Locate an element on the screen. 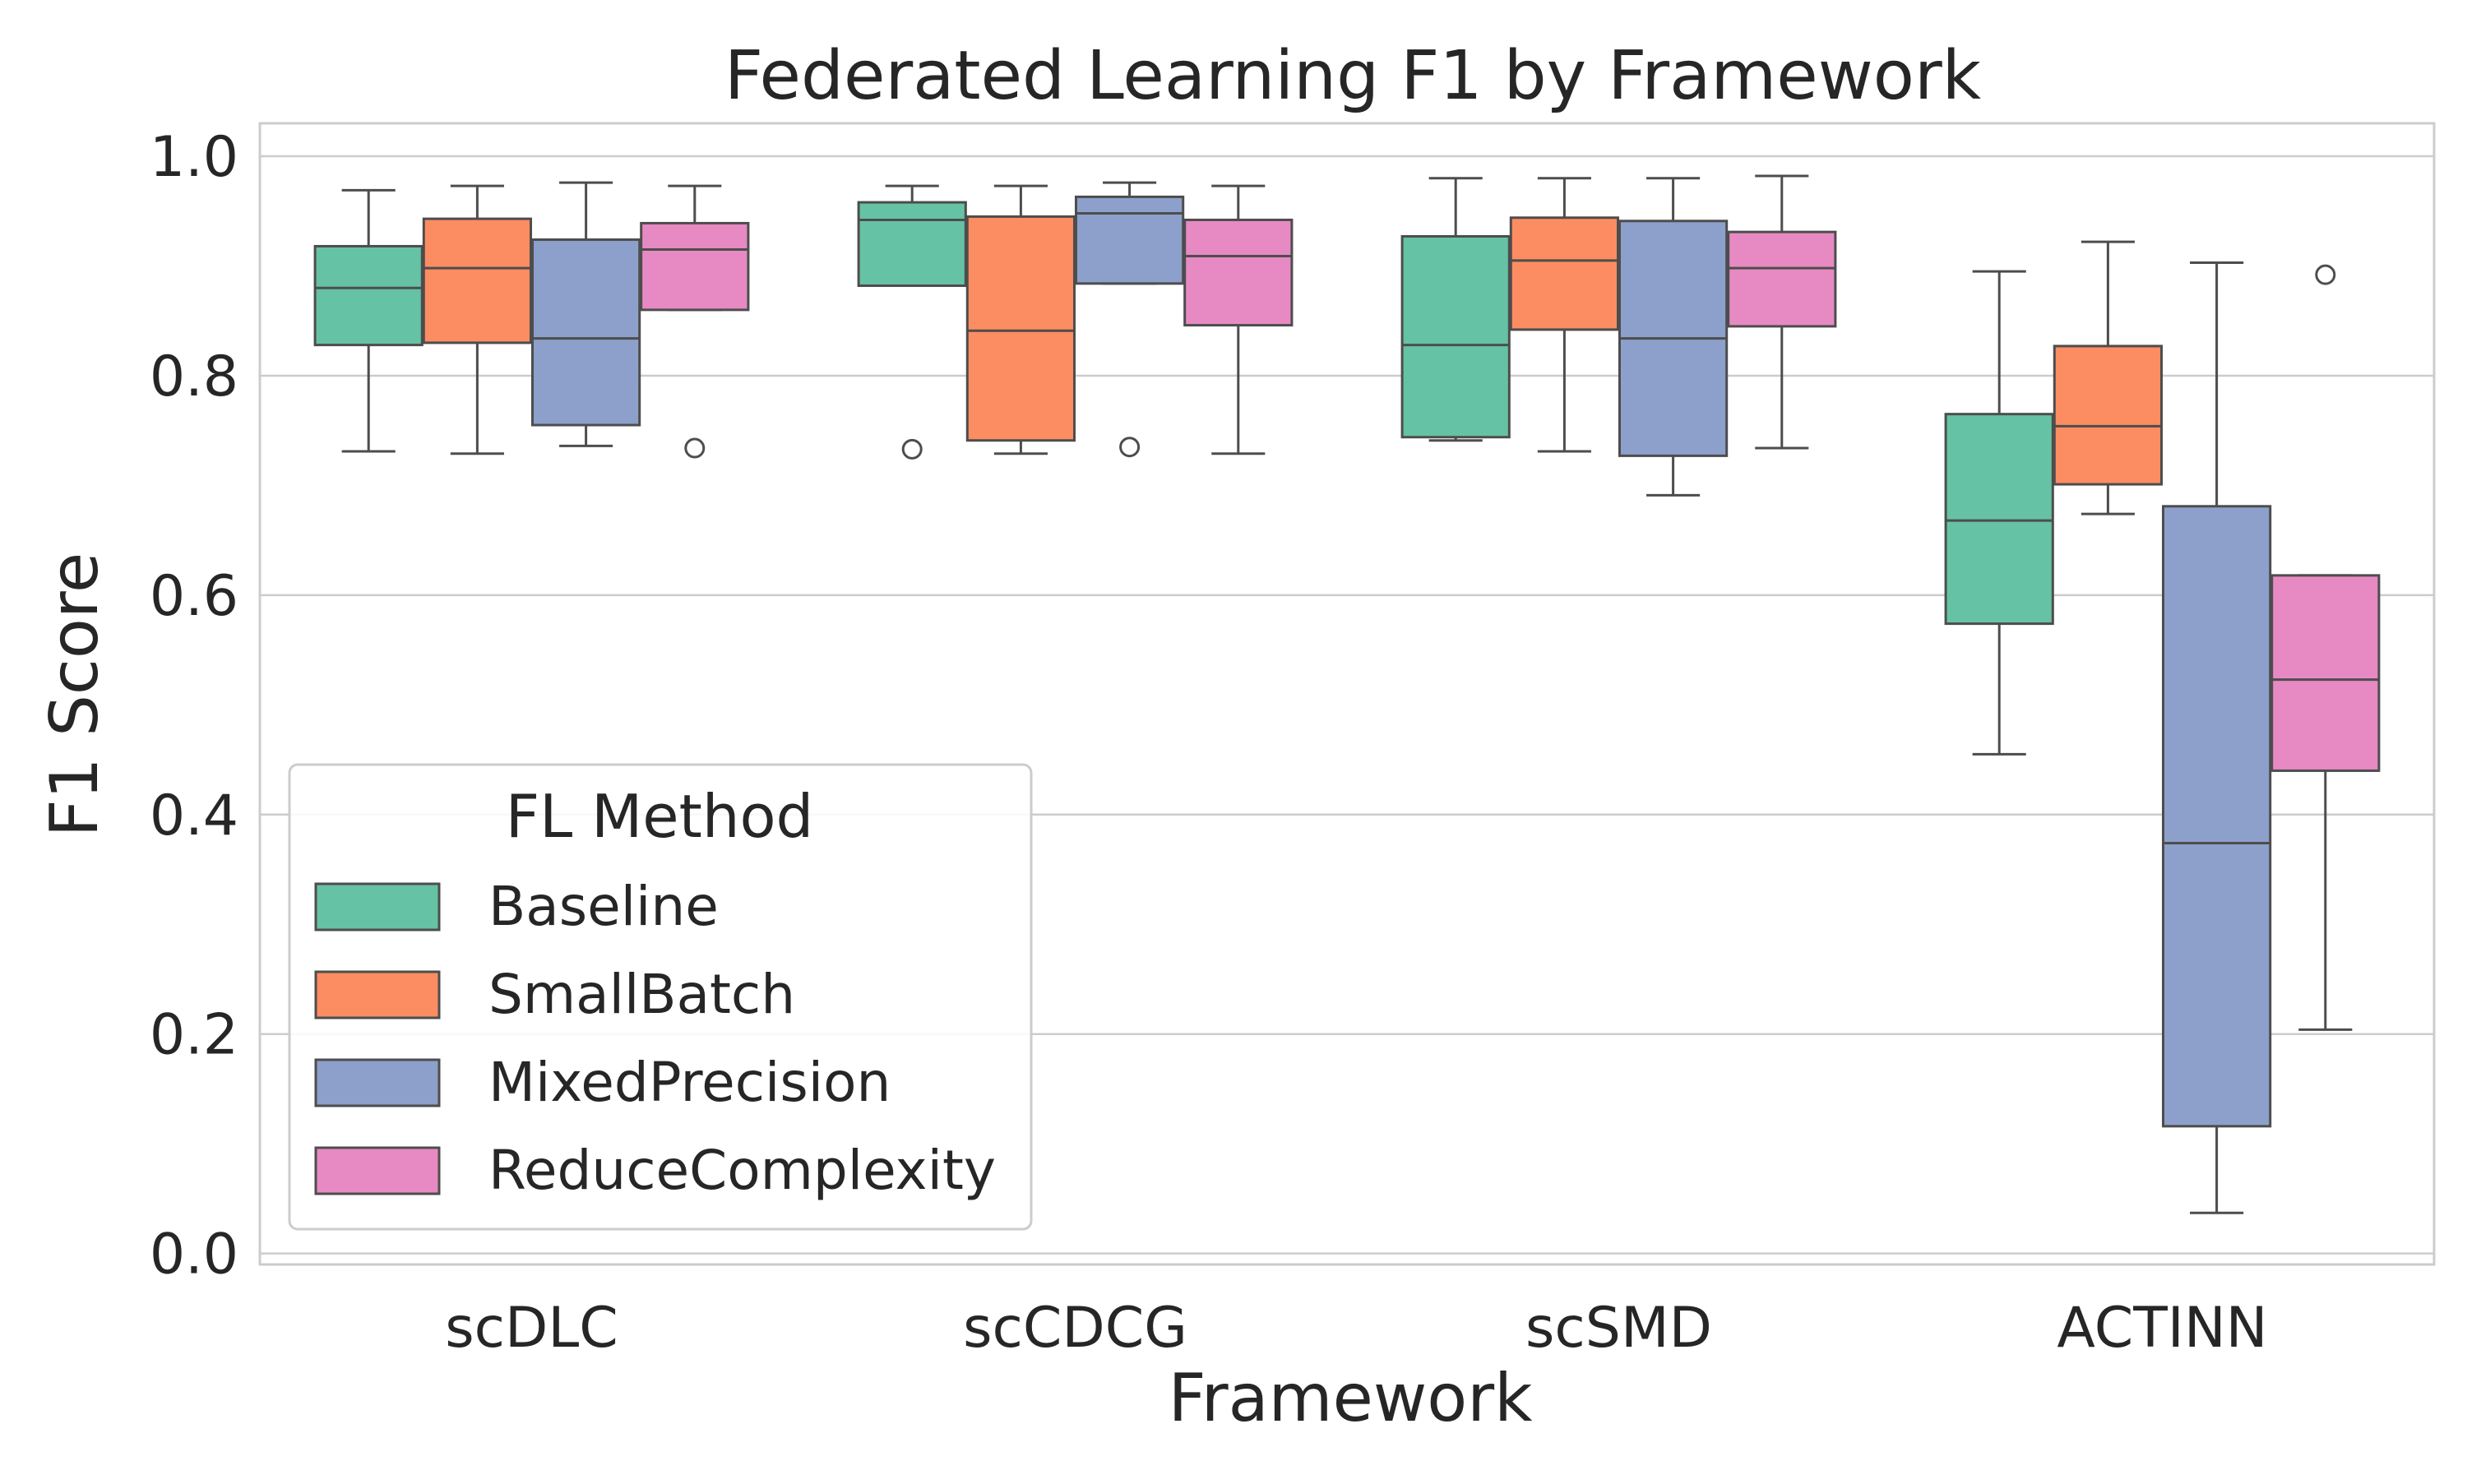 This screenshot has width=2467, height=1484. chart-title: Federated Learning F1 by Framework is located at coordinates (1353, 76).